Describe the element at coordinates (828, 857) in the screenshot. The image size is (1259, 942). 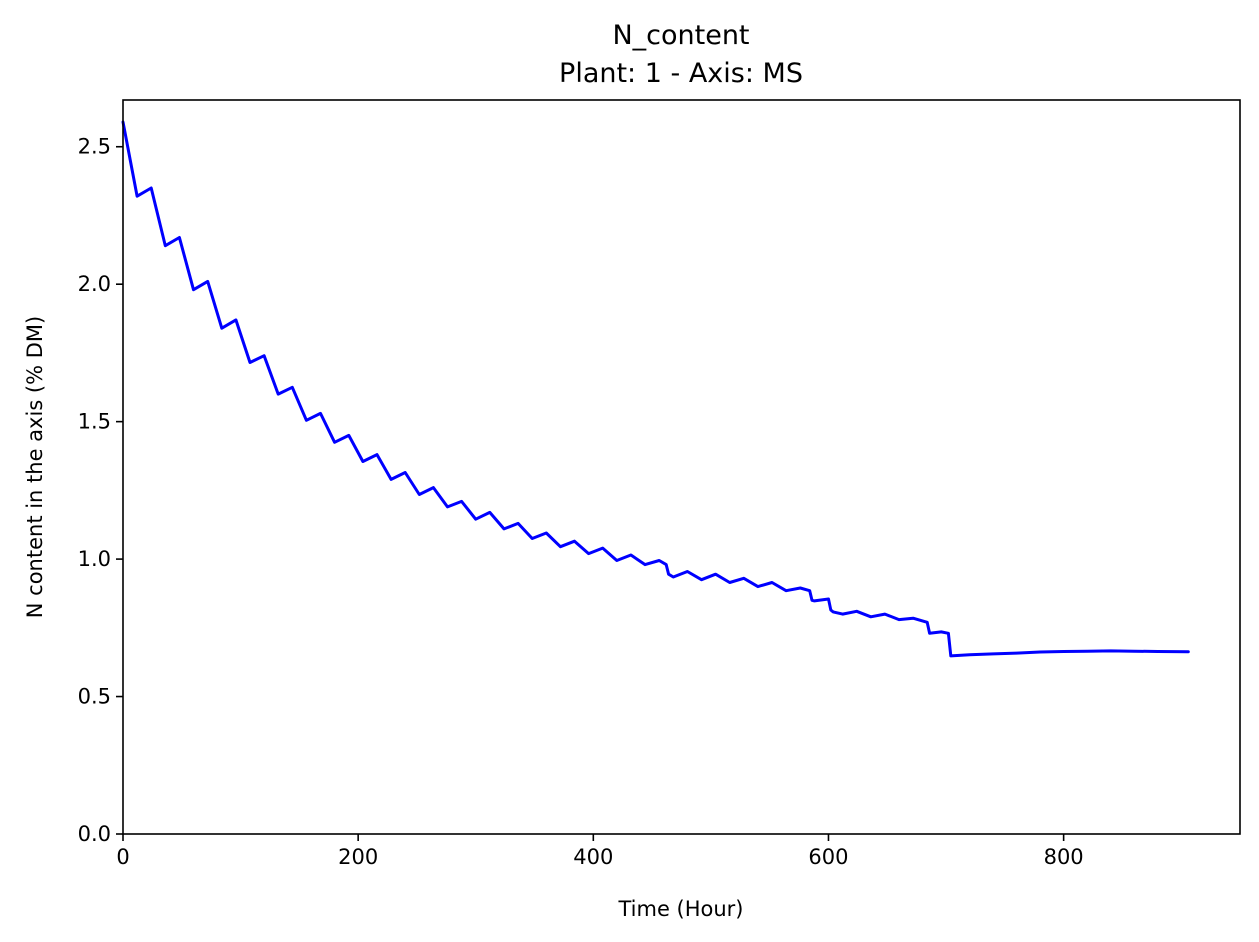
I see `x-tick-label: 600` at that location.